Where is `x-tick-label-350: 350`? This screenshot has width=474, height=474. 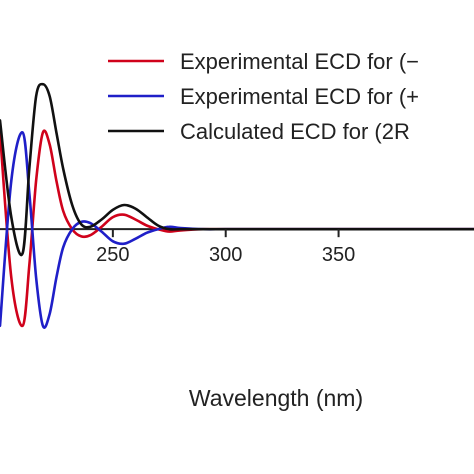
x-tick-label-350: 350 is located at coordinates (338, 255).